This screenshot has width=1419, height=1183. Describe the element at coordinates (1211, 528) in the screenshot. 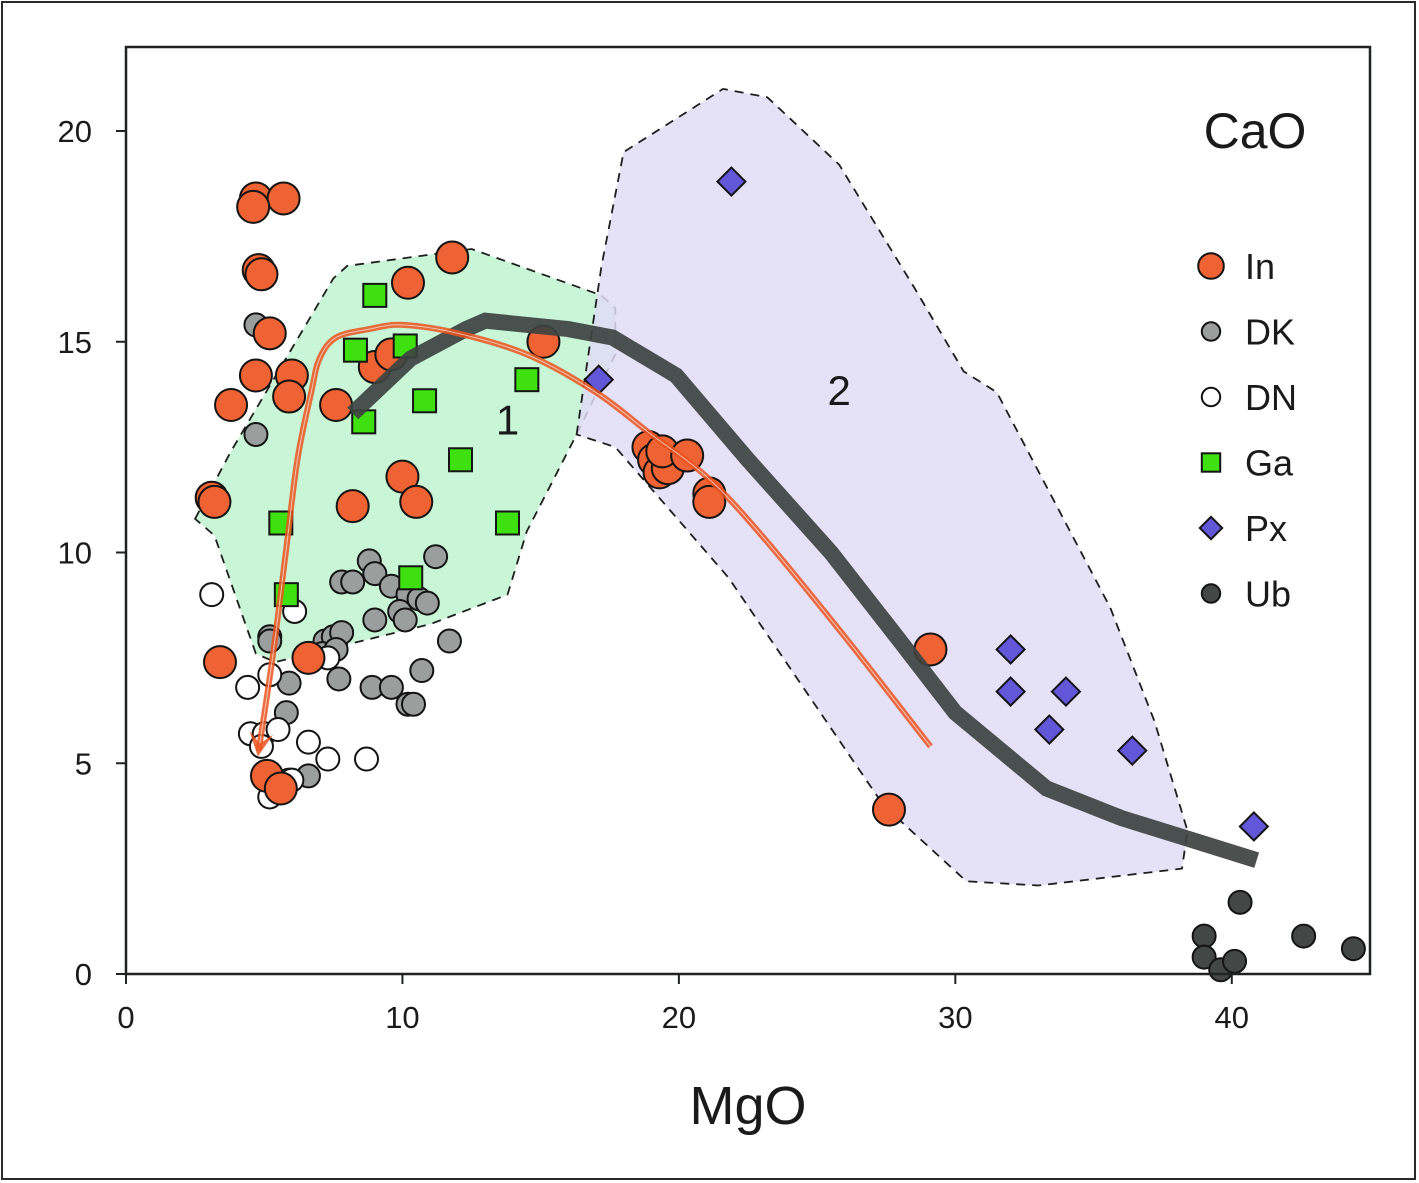

I see `legend-marker-px` at that location.